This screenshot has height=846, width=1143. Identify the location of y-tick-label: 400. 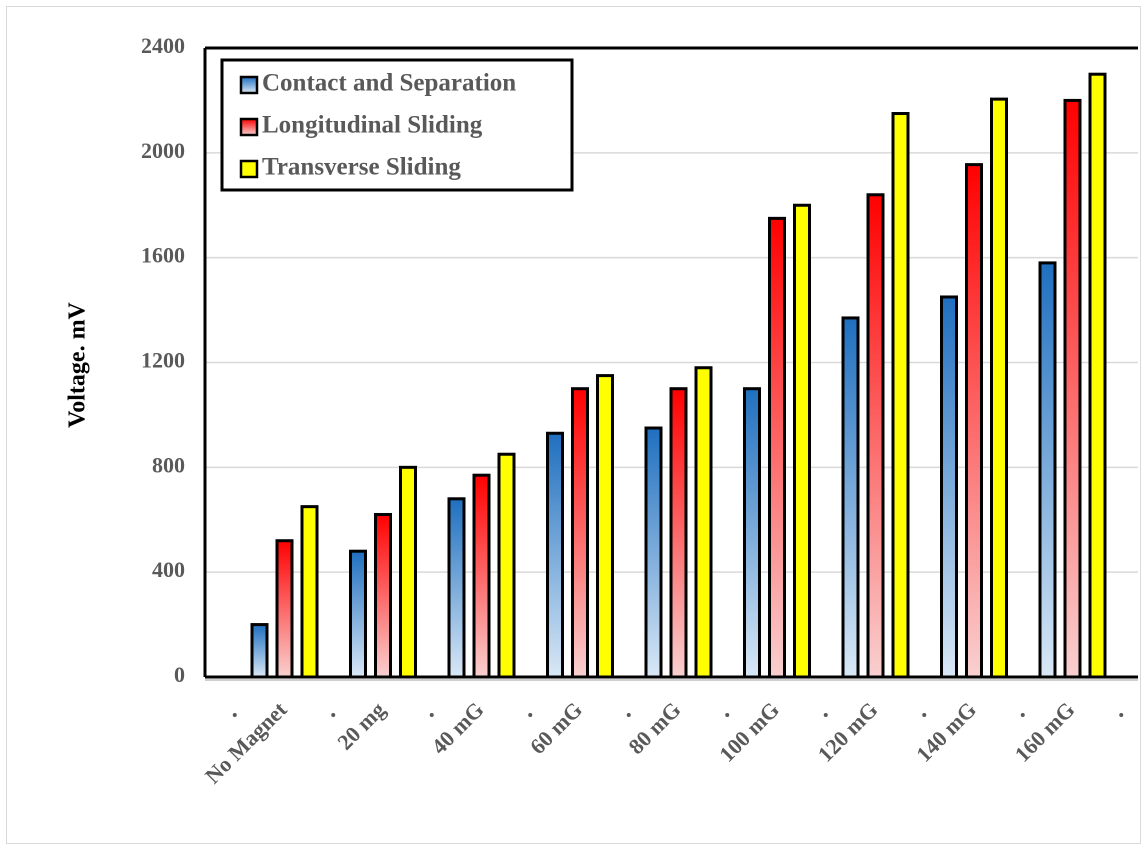
(168, 569).